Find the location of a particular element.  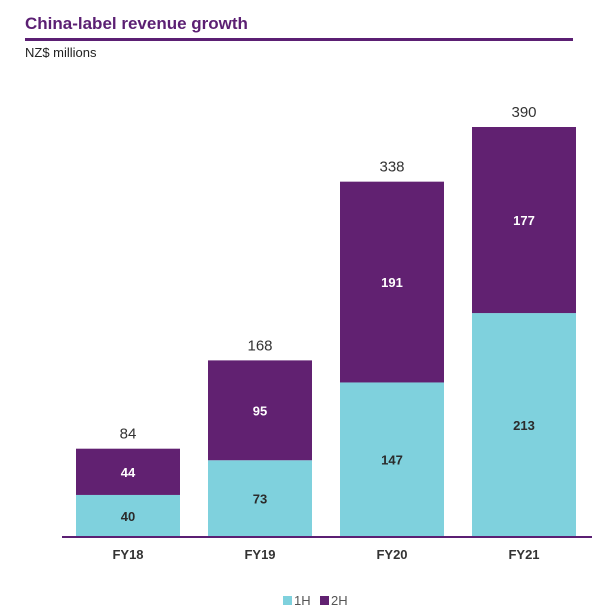

value-label-2h-fy18: 44 is located at coordinates (128, 472).